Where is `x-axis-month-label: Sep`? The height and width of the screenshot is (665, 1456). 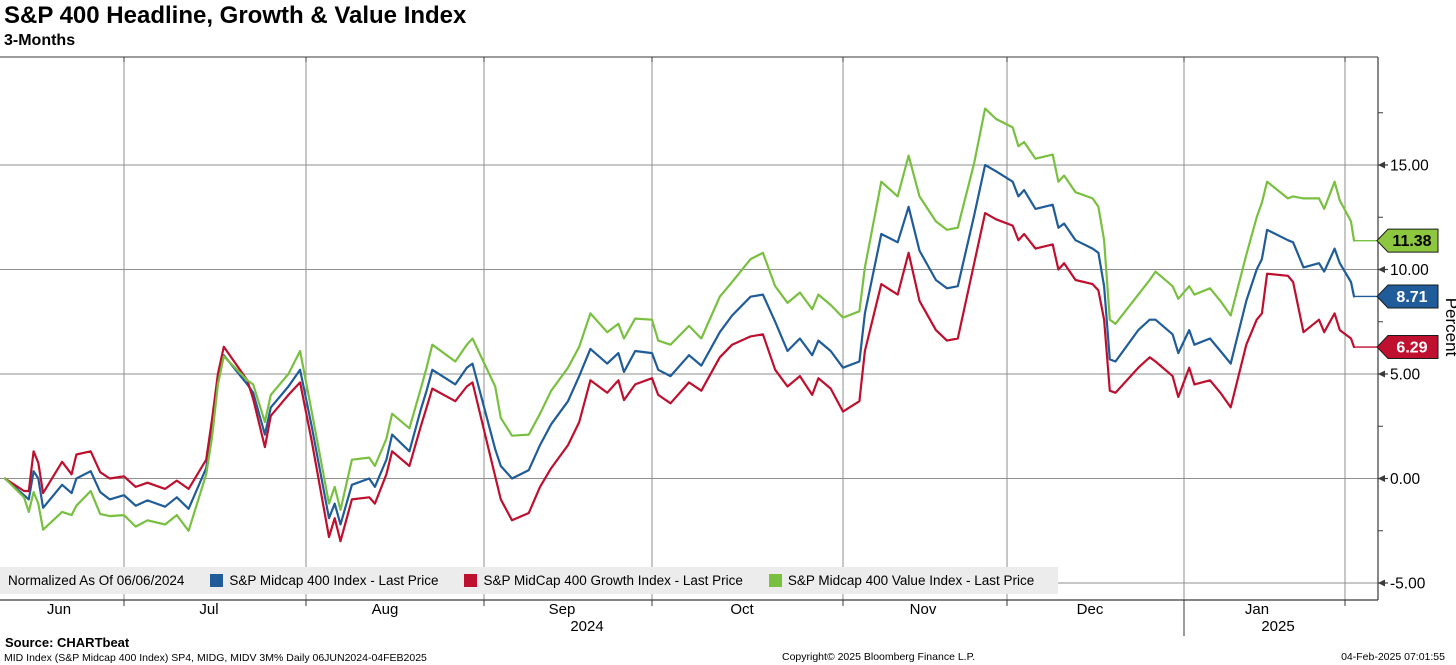
x-axis-month-label: Sep is located at coordinates (562, 609).